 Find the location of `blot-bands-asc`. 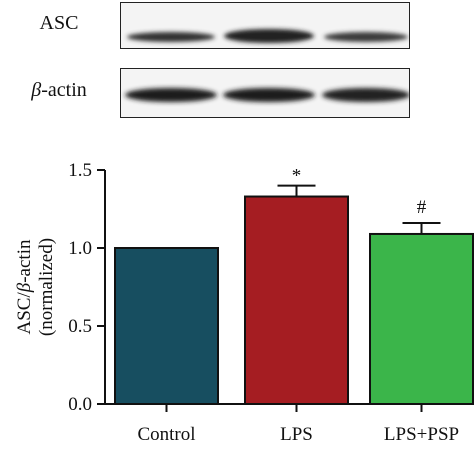

blot-bands-asc is located at coordinates (265, 25).